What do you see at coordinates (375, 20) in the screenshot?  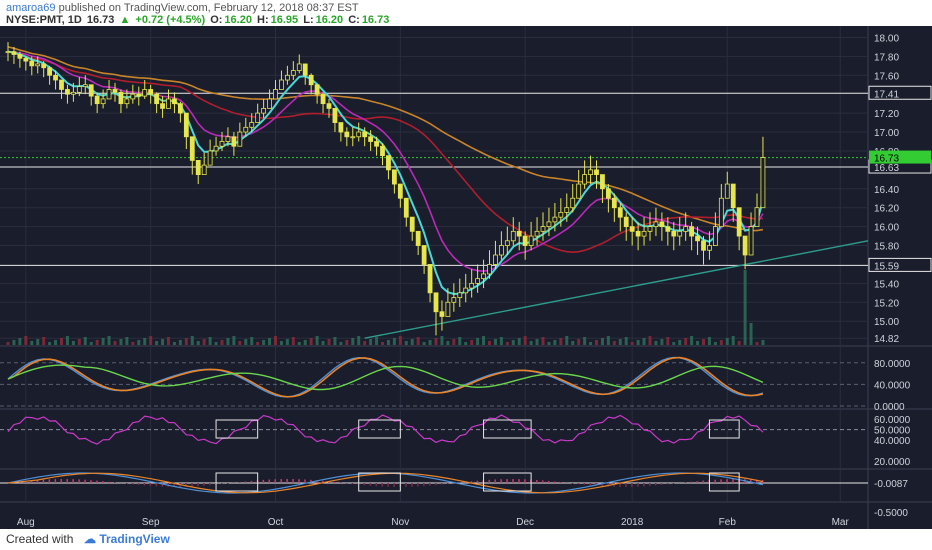 I see `close-value: 16.73` at bounding box center [375, 20].